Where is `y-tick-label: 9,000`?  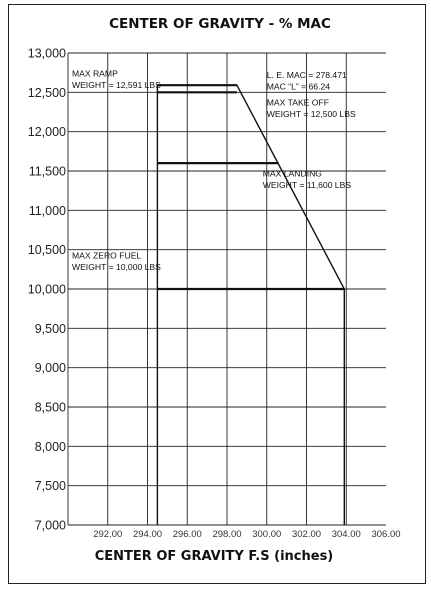
y-tick-label: 9,000 is located at coordinates (50, 368).